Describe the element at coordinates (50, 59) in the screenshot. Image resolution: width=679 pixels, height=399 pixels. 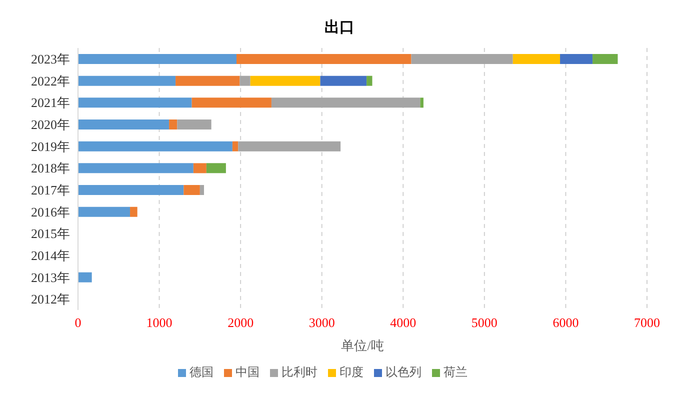
I see `y-tick-label: 2023年` at that location.